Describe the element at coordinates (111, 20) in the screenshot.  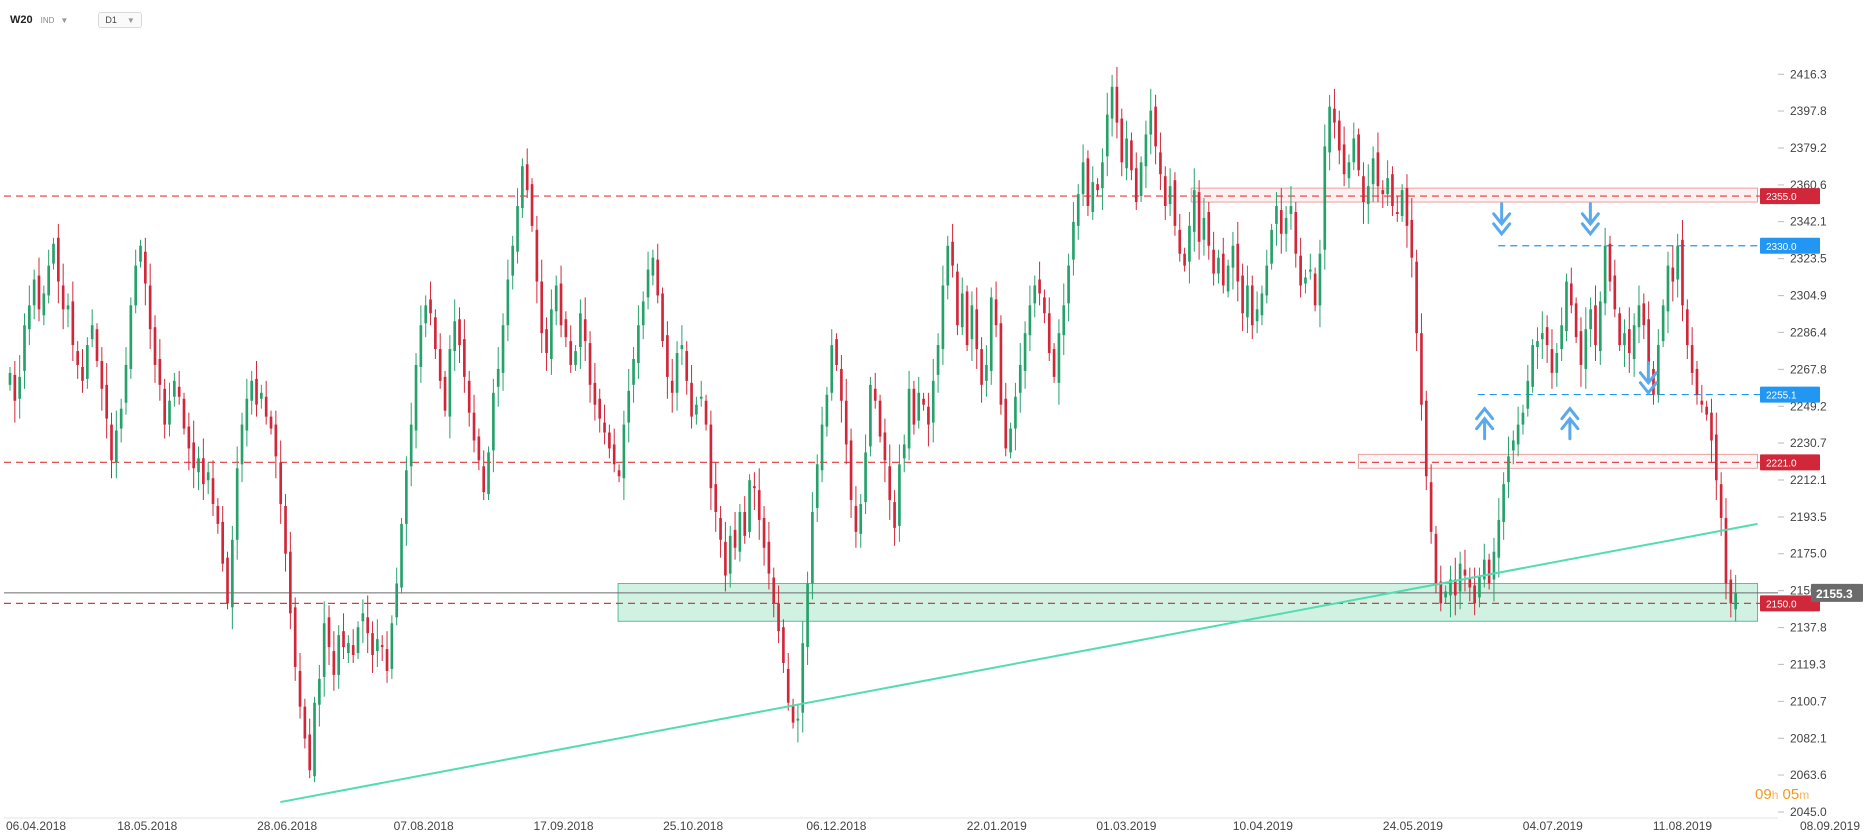
I see `timeframe-label: D1` at that location.